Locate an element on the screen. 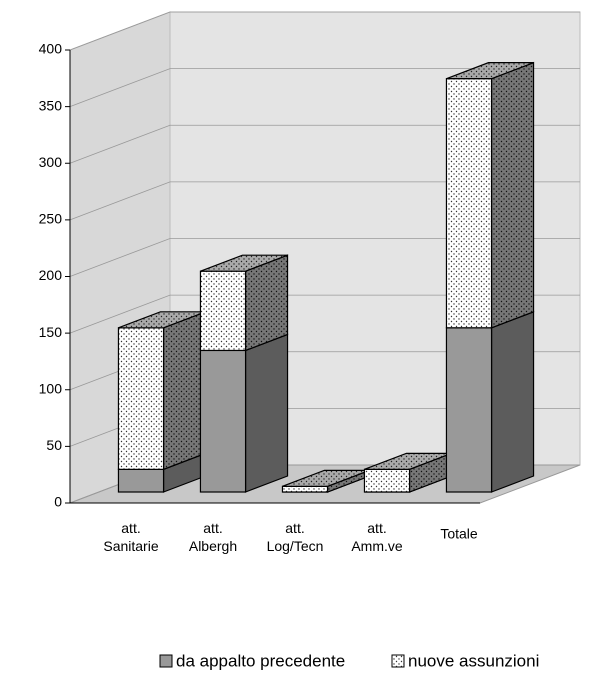 The height and width of the screenshot is (678, 591). y-tick-label: 100 is located at coordinates (51, 388).